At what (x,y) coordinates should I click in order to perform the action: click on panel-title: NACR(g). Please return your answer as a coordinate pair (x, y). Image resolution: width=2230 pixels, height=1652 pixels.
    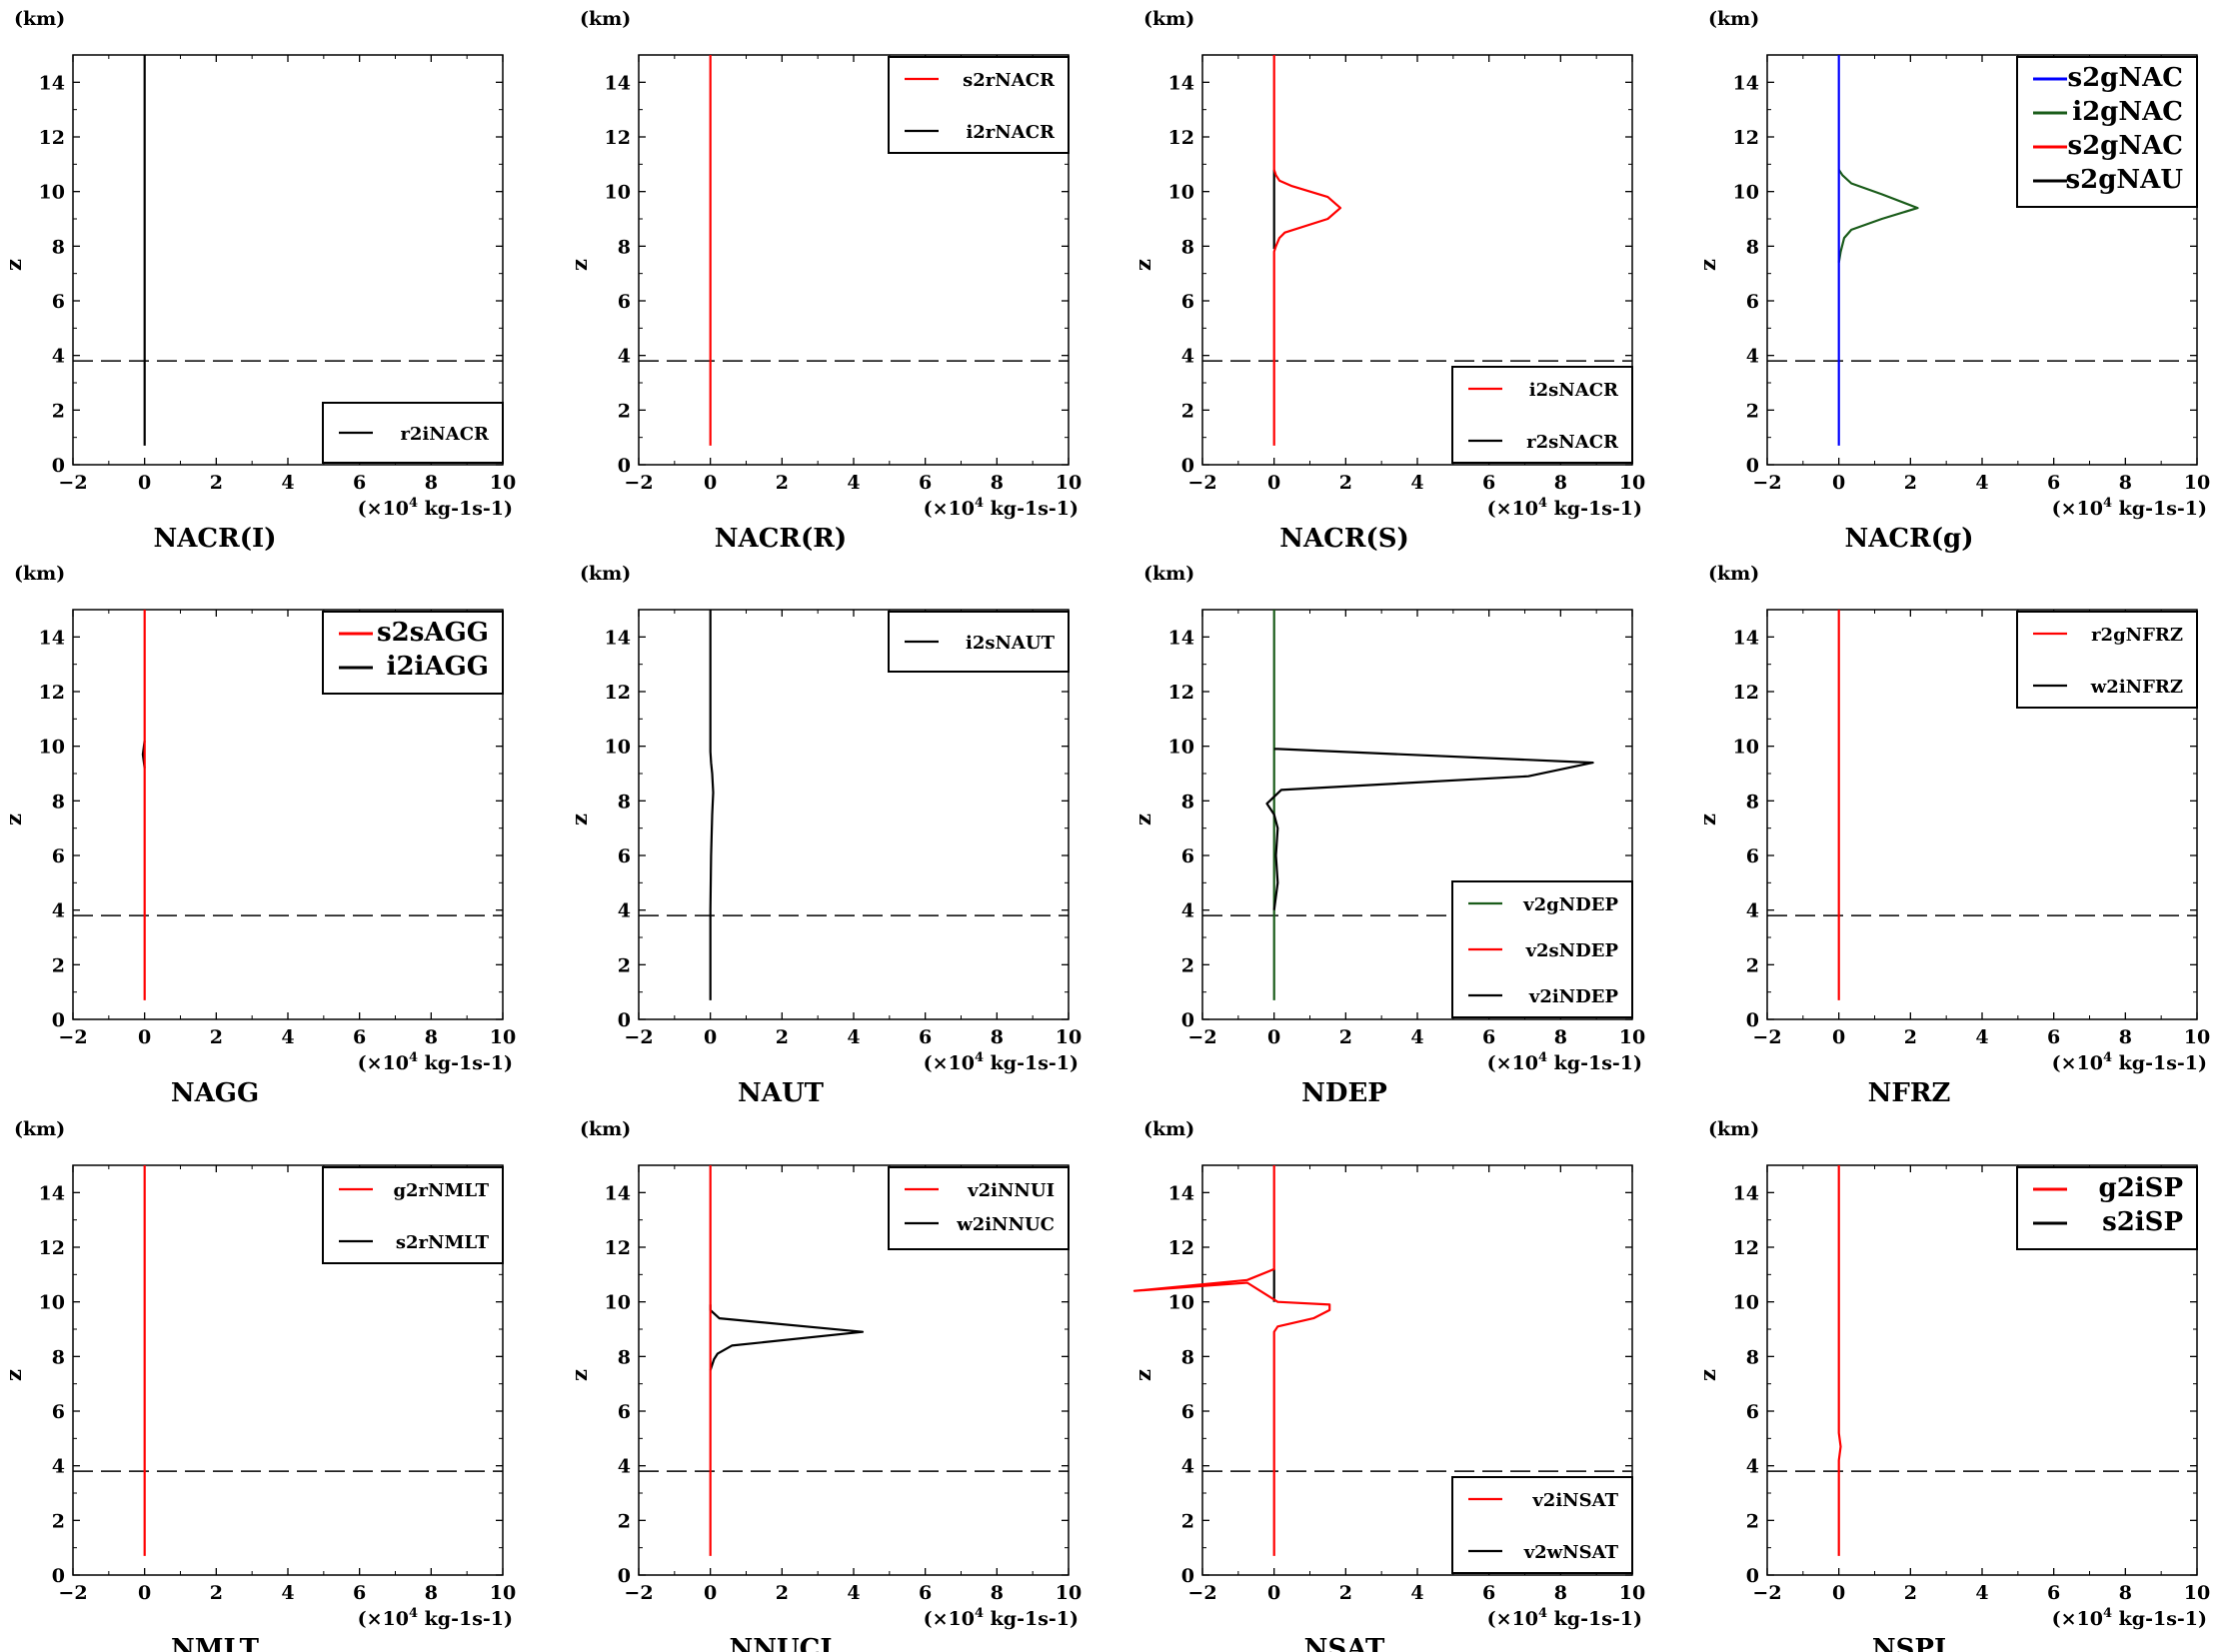
    Looking at the image, I should click on (1908, 539).